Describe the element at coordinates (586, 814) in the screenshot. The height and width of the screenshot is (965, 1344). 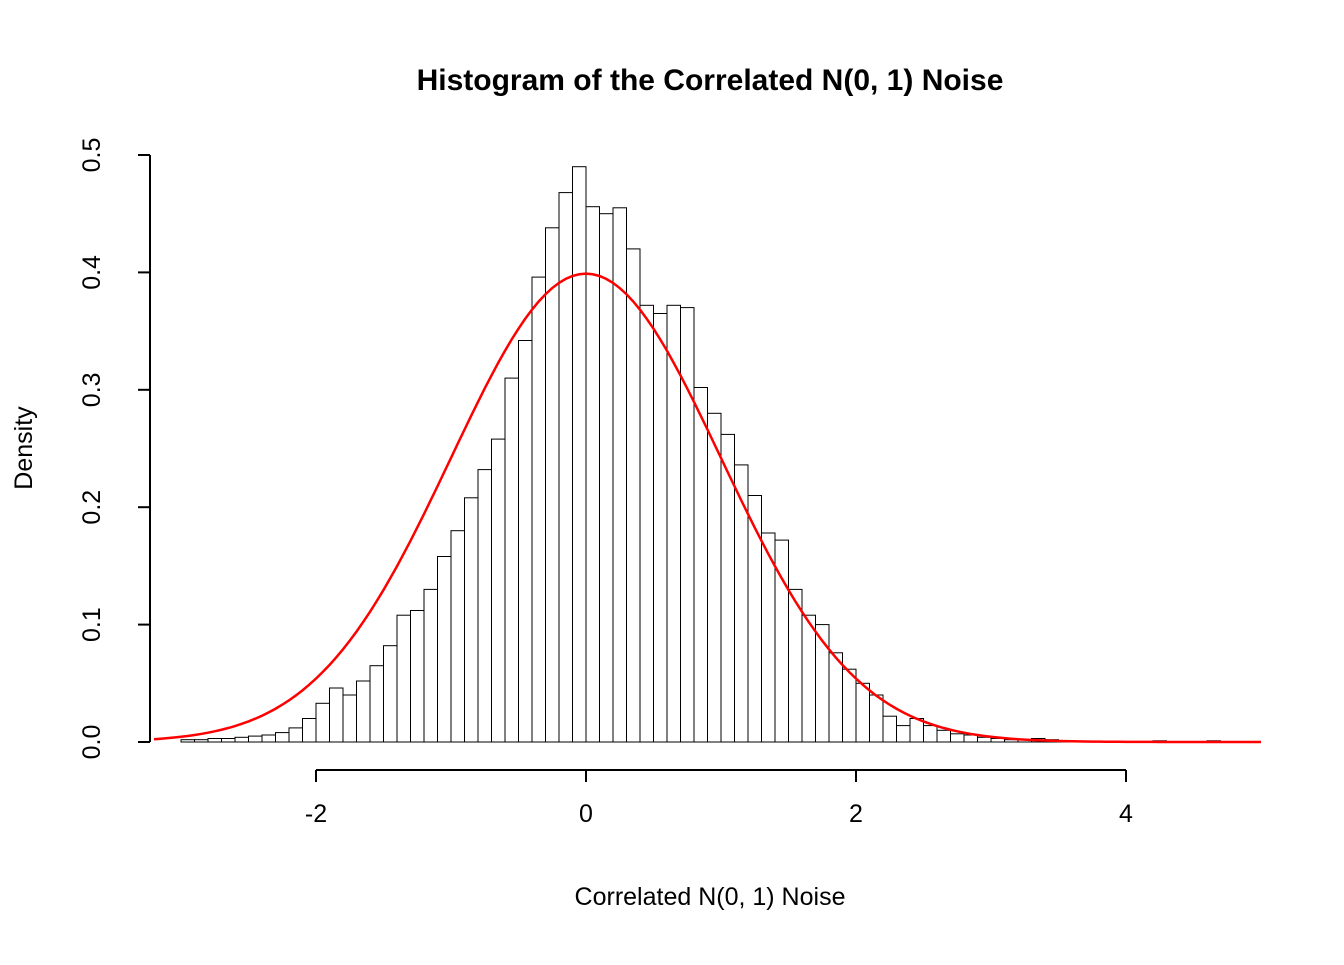
I see `x-tick-label: 0` at that location.